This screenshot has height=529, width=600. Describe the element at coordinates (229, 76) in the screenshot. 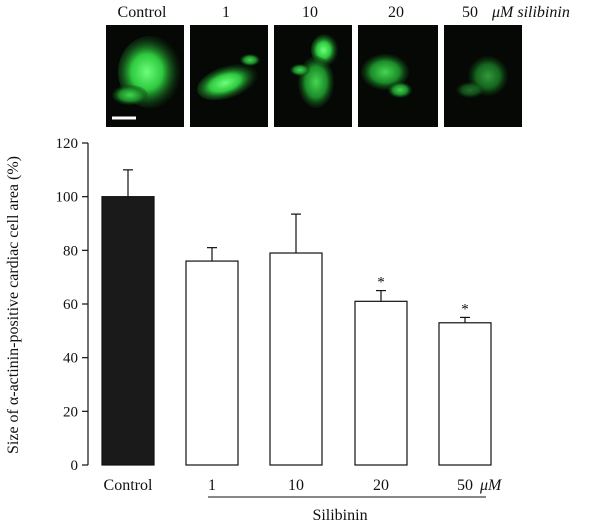

I see `micrograph-1uM` at that location.